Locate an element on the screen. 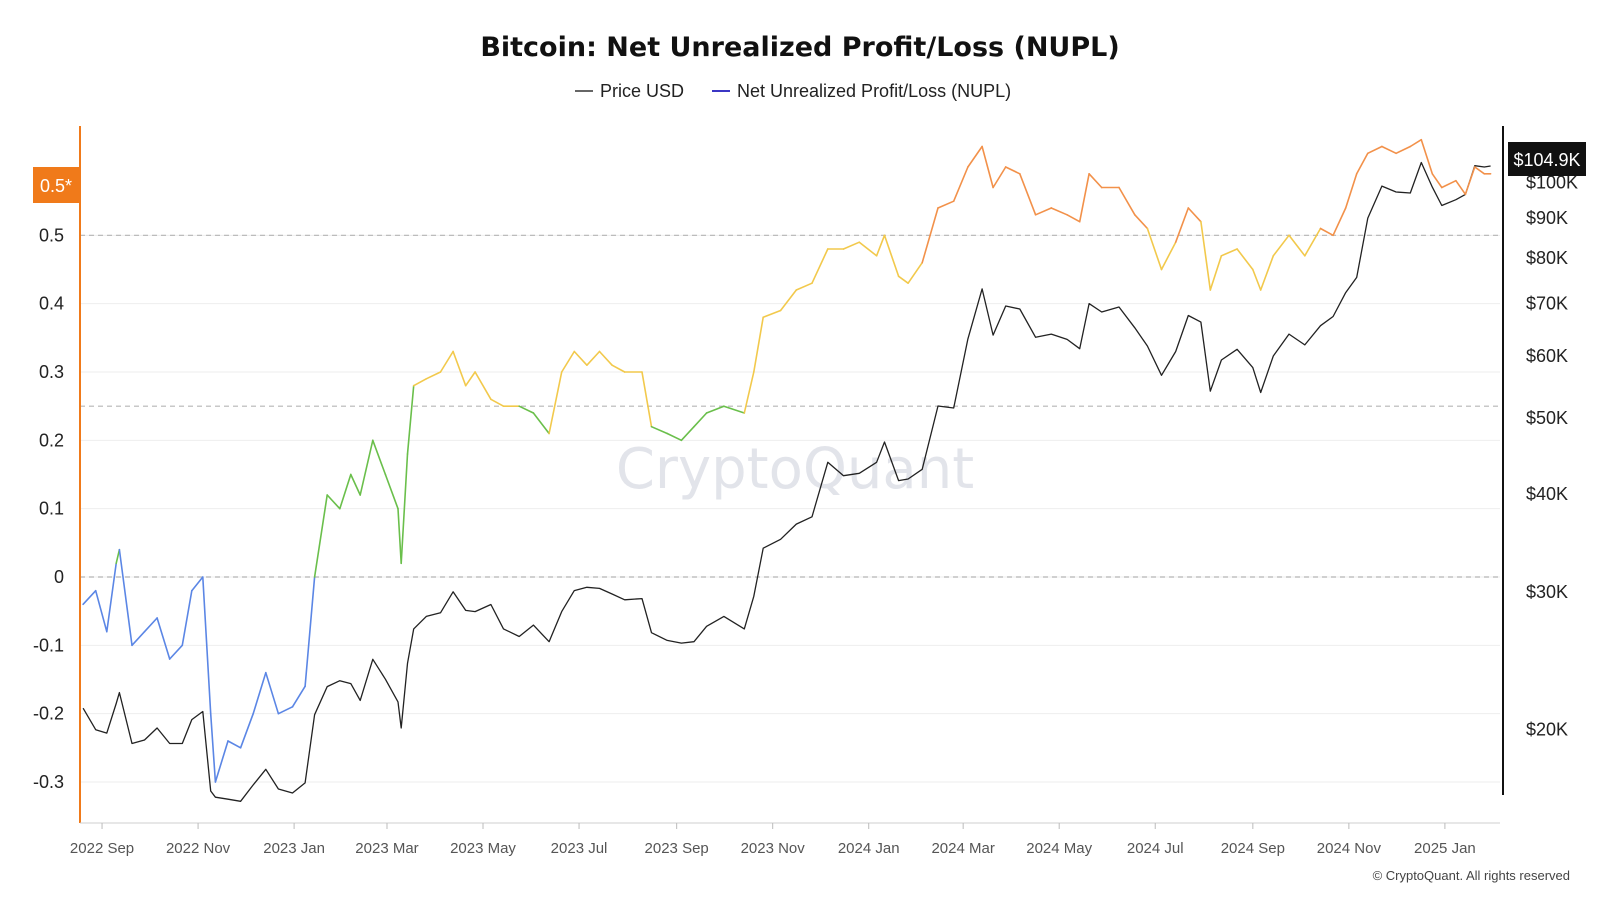 This screenshot has width=1600, height=900. last-price-box is located at coordinates (1547, 159).